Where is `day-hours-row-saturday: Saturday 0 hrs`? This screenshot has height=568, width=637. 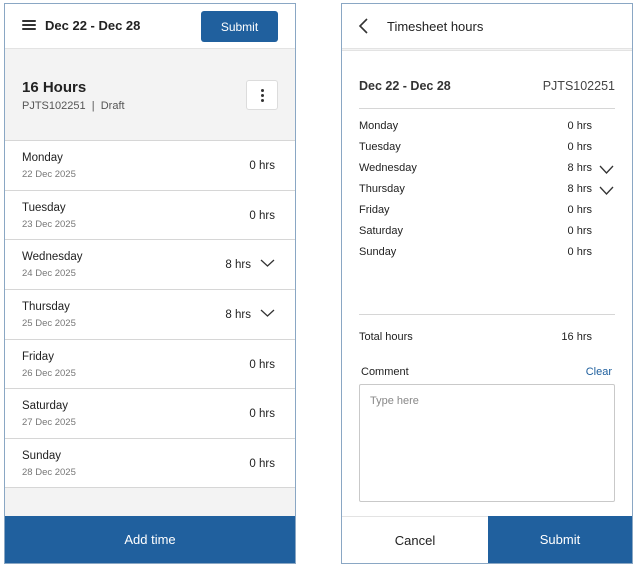 day-hours-row-saturday: Saturday 0 hrs is located at coordinates (487, 235).